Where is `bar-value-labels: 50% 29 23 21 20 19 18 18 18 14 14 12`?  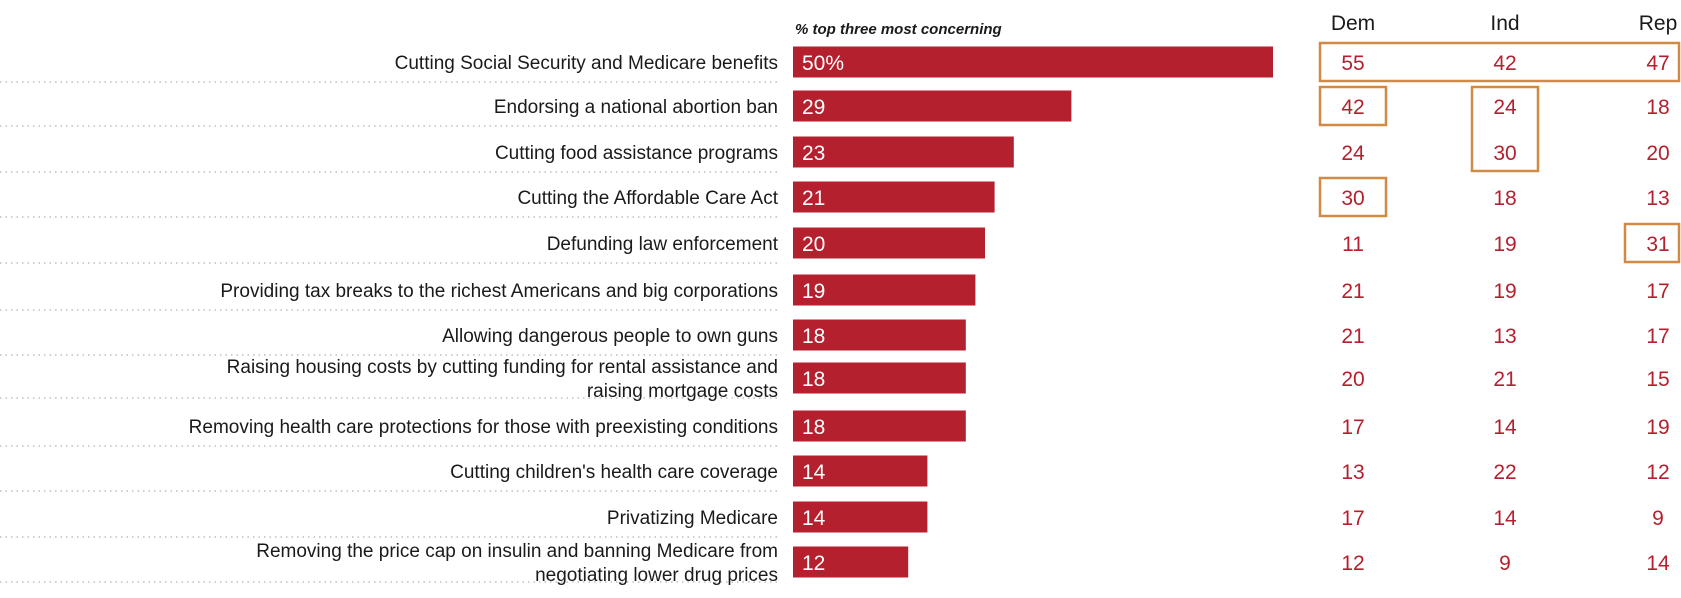 bar-value-labels: 50% 29 23 21 20 19 18 18 18 14 14 12 is located at coordinates (823, 313).